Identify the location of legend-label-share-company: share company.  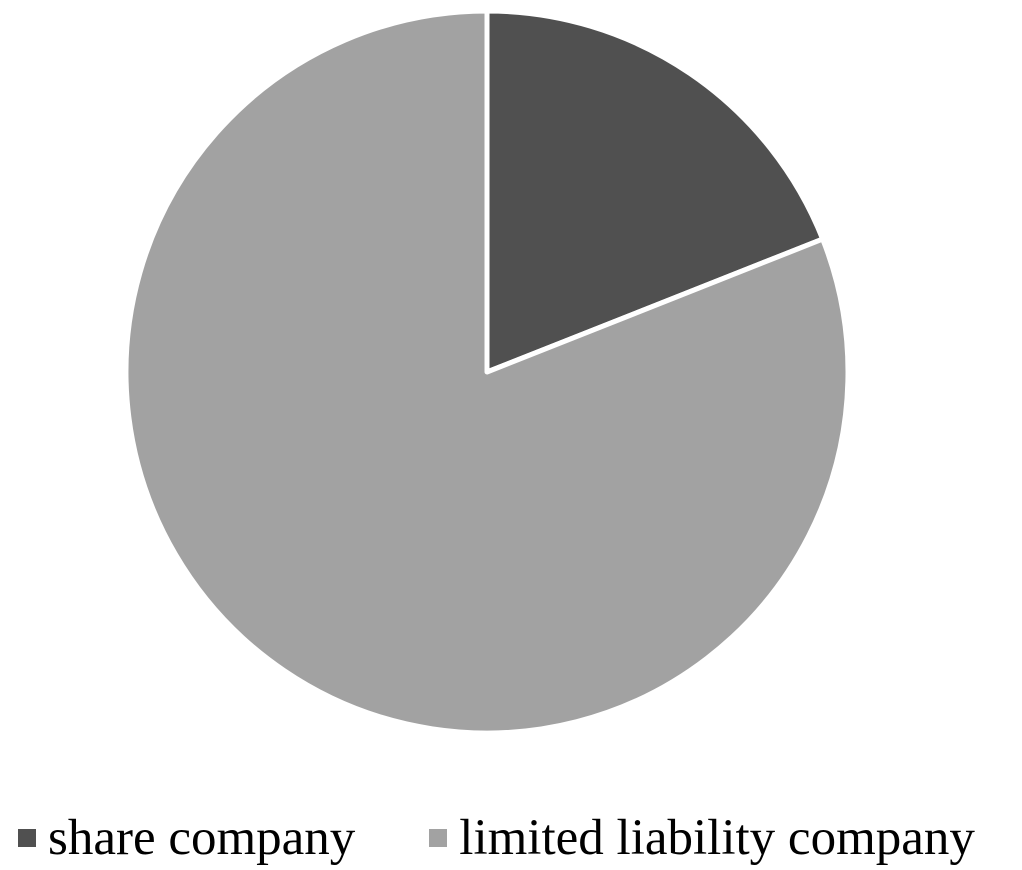
(202, 837).